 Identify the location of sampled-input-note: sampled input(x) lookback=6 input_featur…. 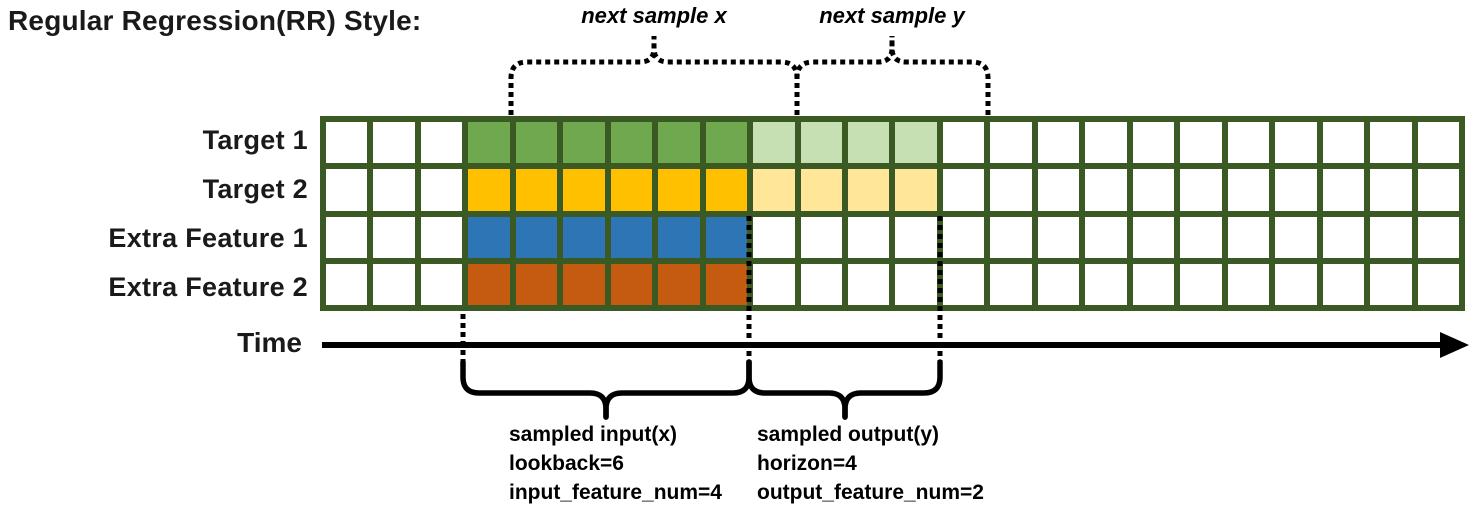
(615, 463).